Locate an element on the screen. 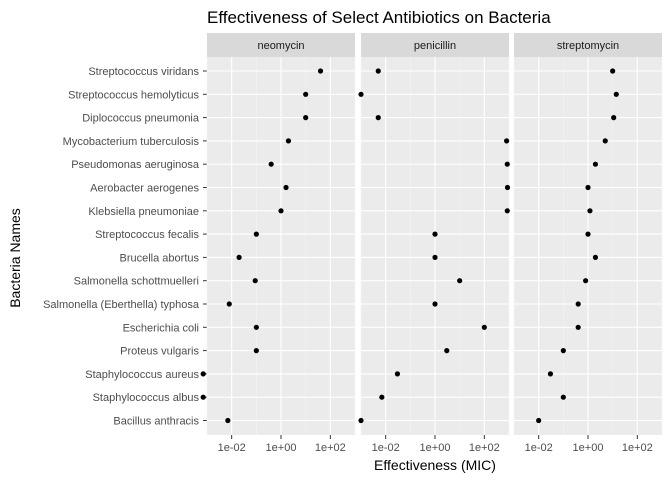 The height and width of the screenshot is (480, 672). y-tick-label: Bacillus anthracis is located at coordinates (156, 422).